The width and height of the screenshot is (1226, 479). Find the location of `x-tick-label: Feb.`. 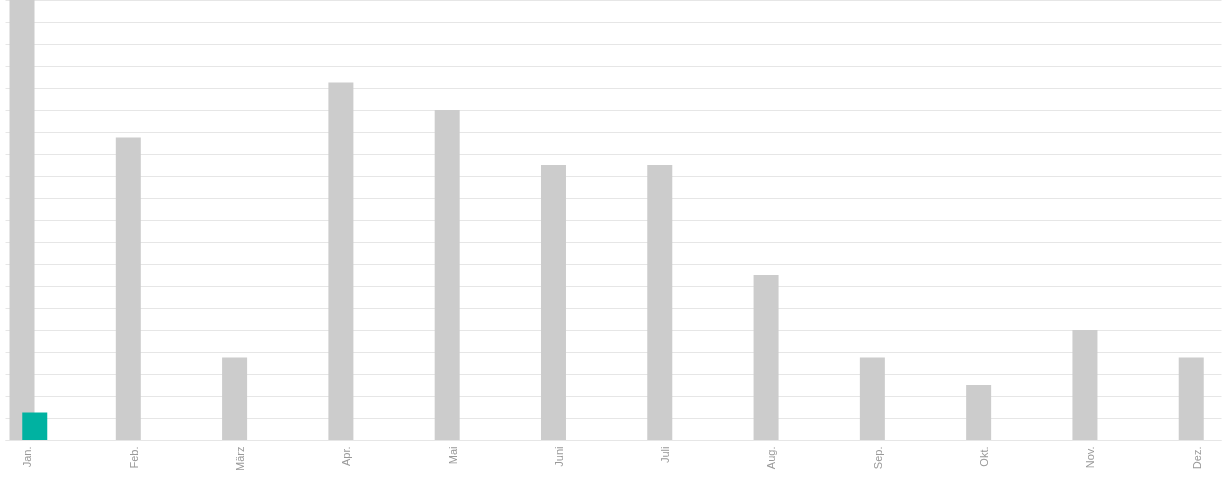

x-tick-label: Feb. is located at coordinates (133, 457).